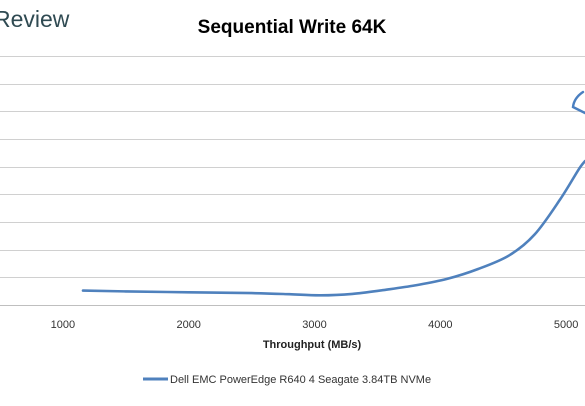  What do you see at coordinates (566, 325) in the screenshot?
I see `x-tick-label: 5000` at bounding box center [566, 325].